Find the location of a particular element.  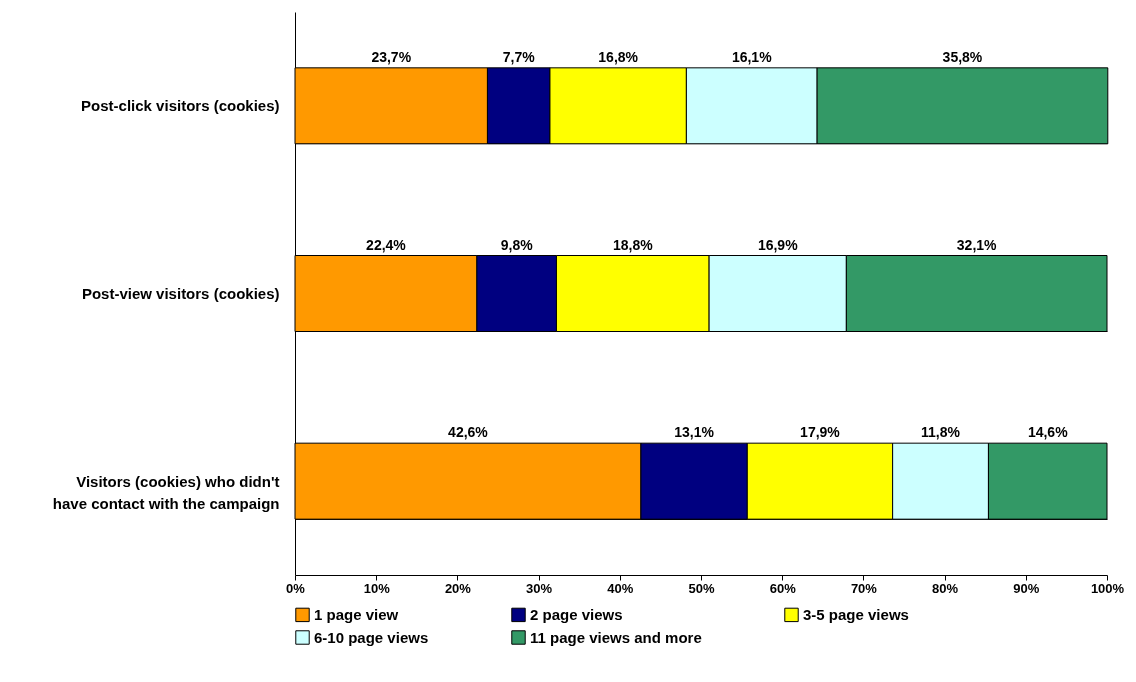

data-label: 17,9% is located at coordinates (820, 432).